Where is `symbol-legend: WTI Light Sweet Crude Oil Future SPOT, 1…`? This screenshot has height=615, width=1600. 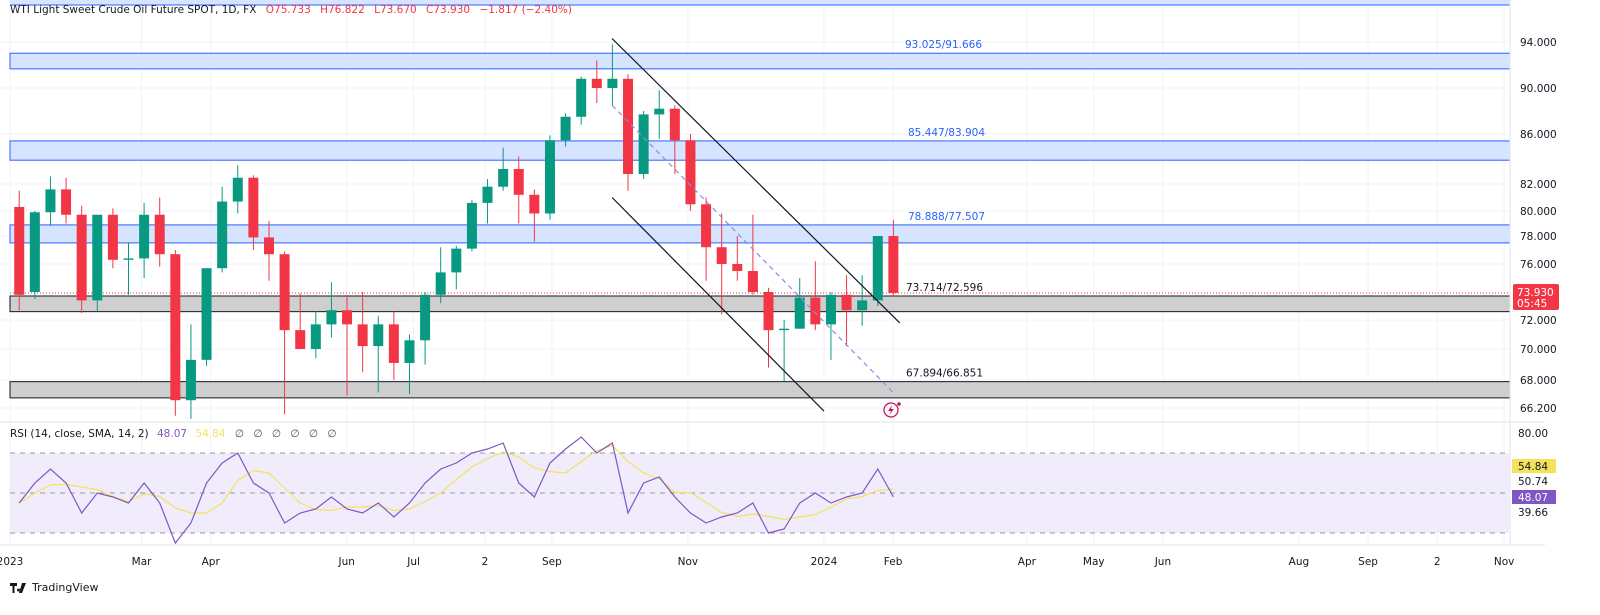
symbol-legend: WTI Light Sweet Crude Oil Future SPOT, 1… is located at coordinates (291, 10).